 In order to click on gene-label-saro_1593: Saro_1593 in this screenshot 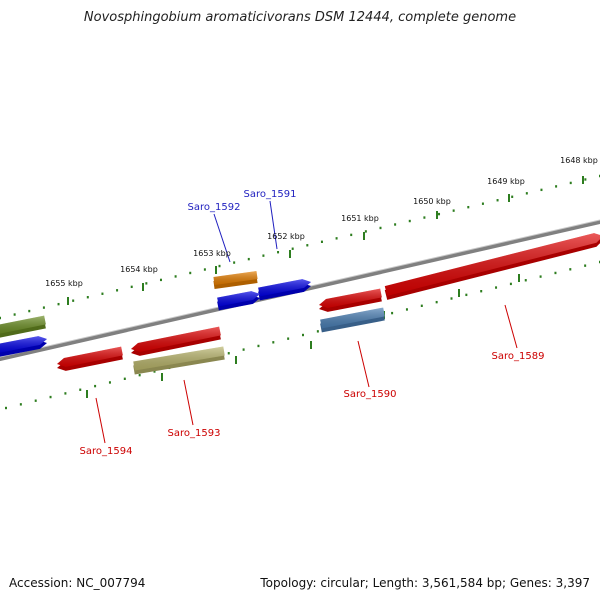, I will do `click(194, 433)`.